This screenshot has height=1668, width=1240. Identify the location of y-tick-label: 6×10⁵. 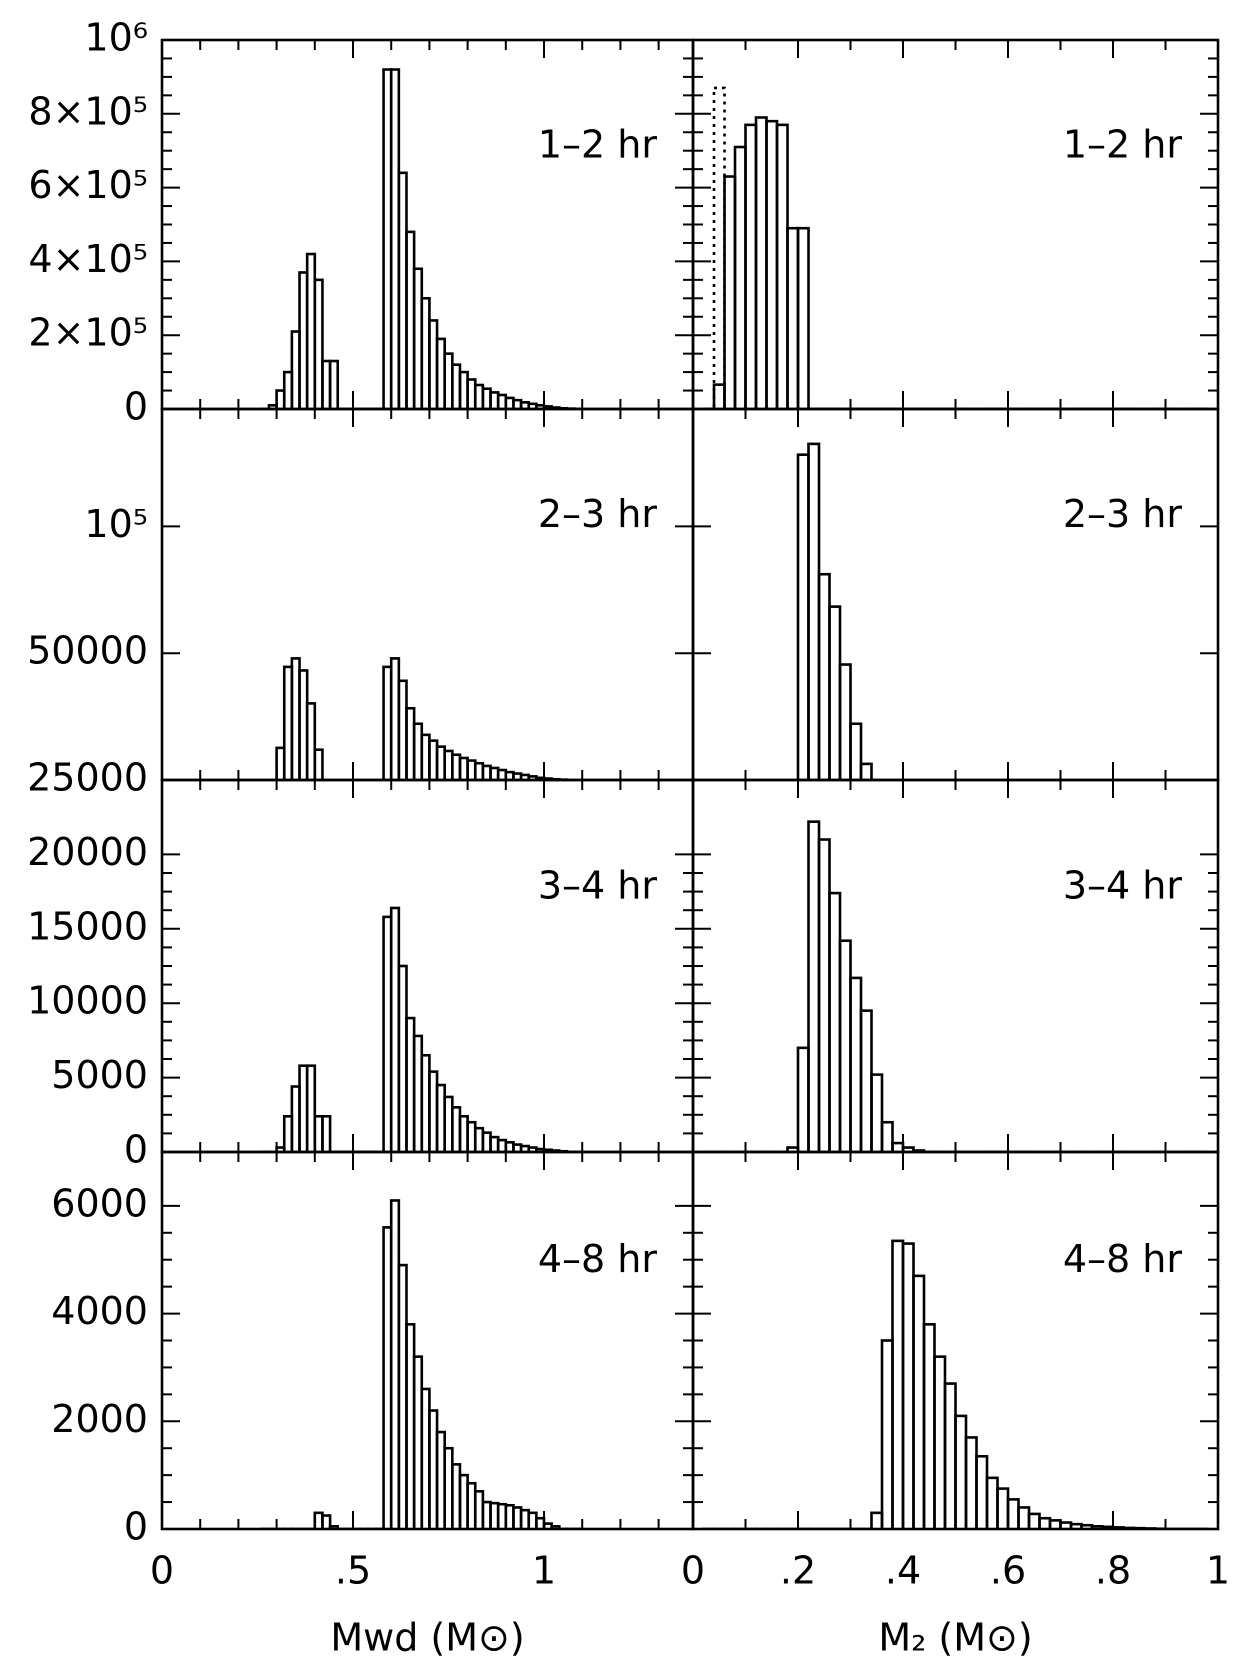
(88, 185).